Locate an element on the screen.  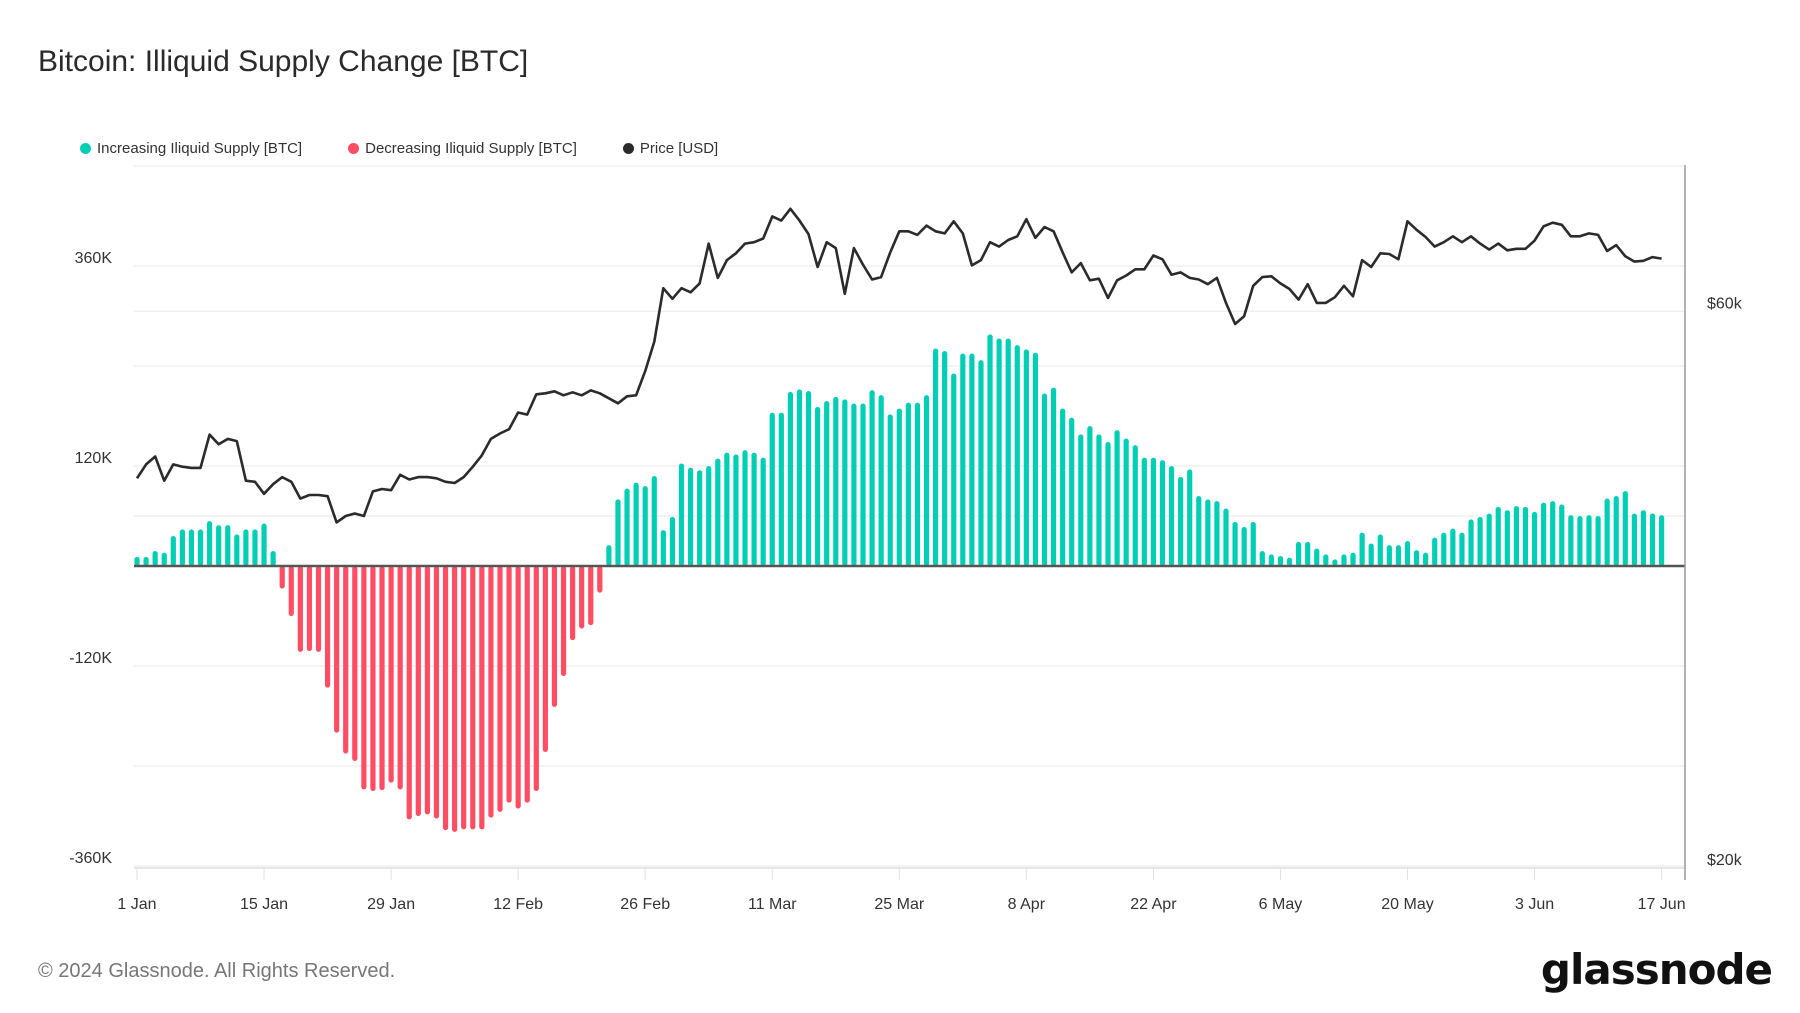
x-axis-tick-label: 17 Jun is located at coordinates (1662, 904).